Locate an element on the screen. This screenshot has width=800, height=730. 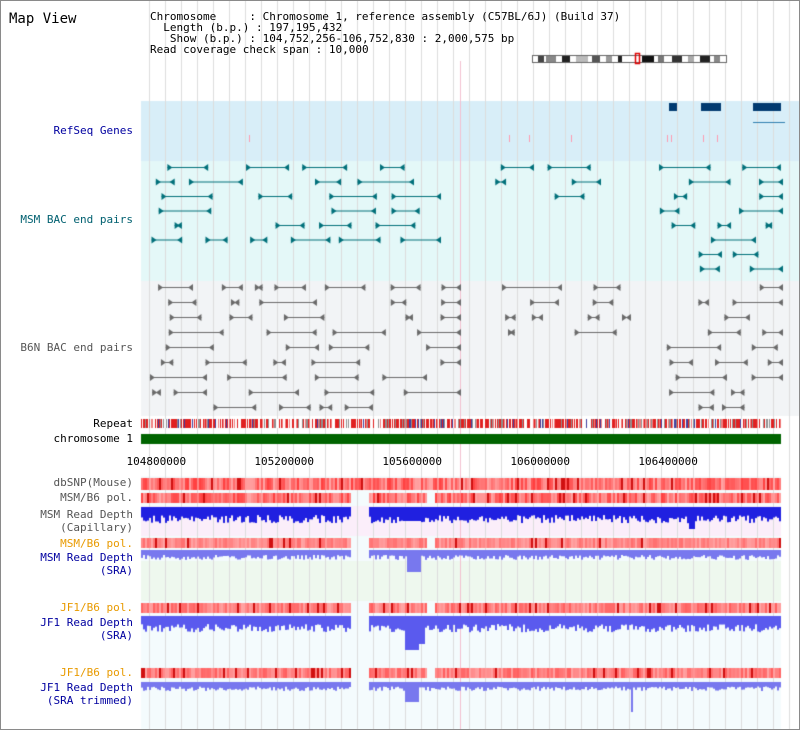
track-label-msm-depth-capillary-sub: (Capillary) is located at coordinates (96, 527).